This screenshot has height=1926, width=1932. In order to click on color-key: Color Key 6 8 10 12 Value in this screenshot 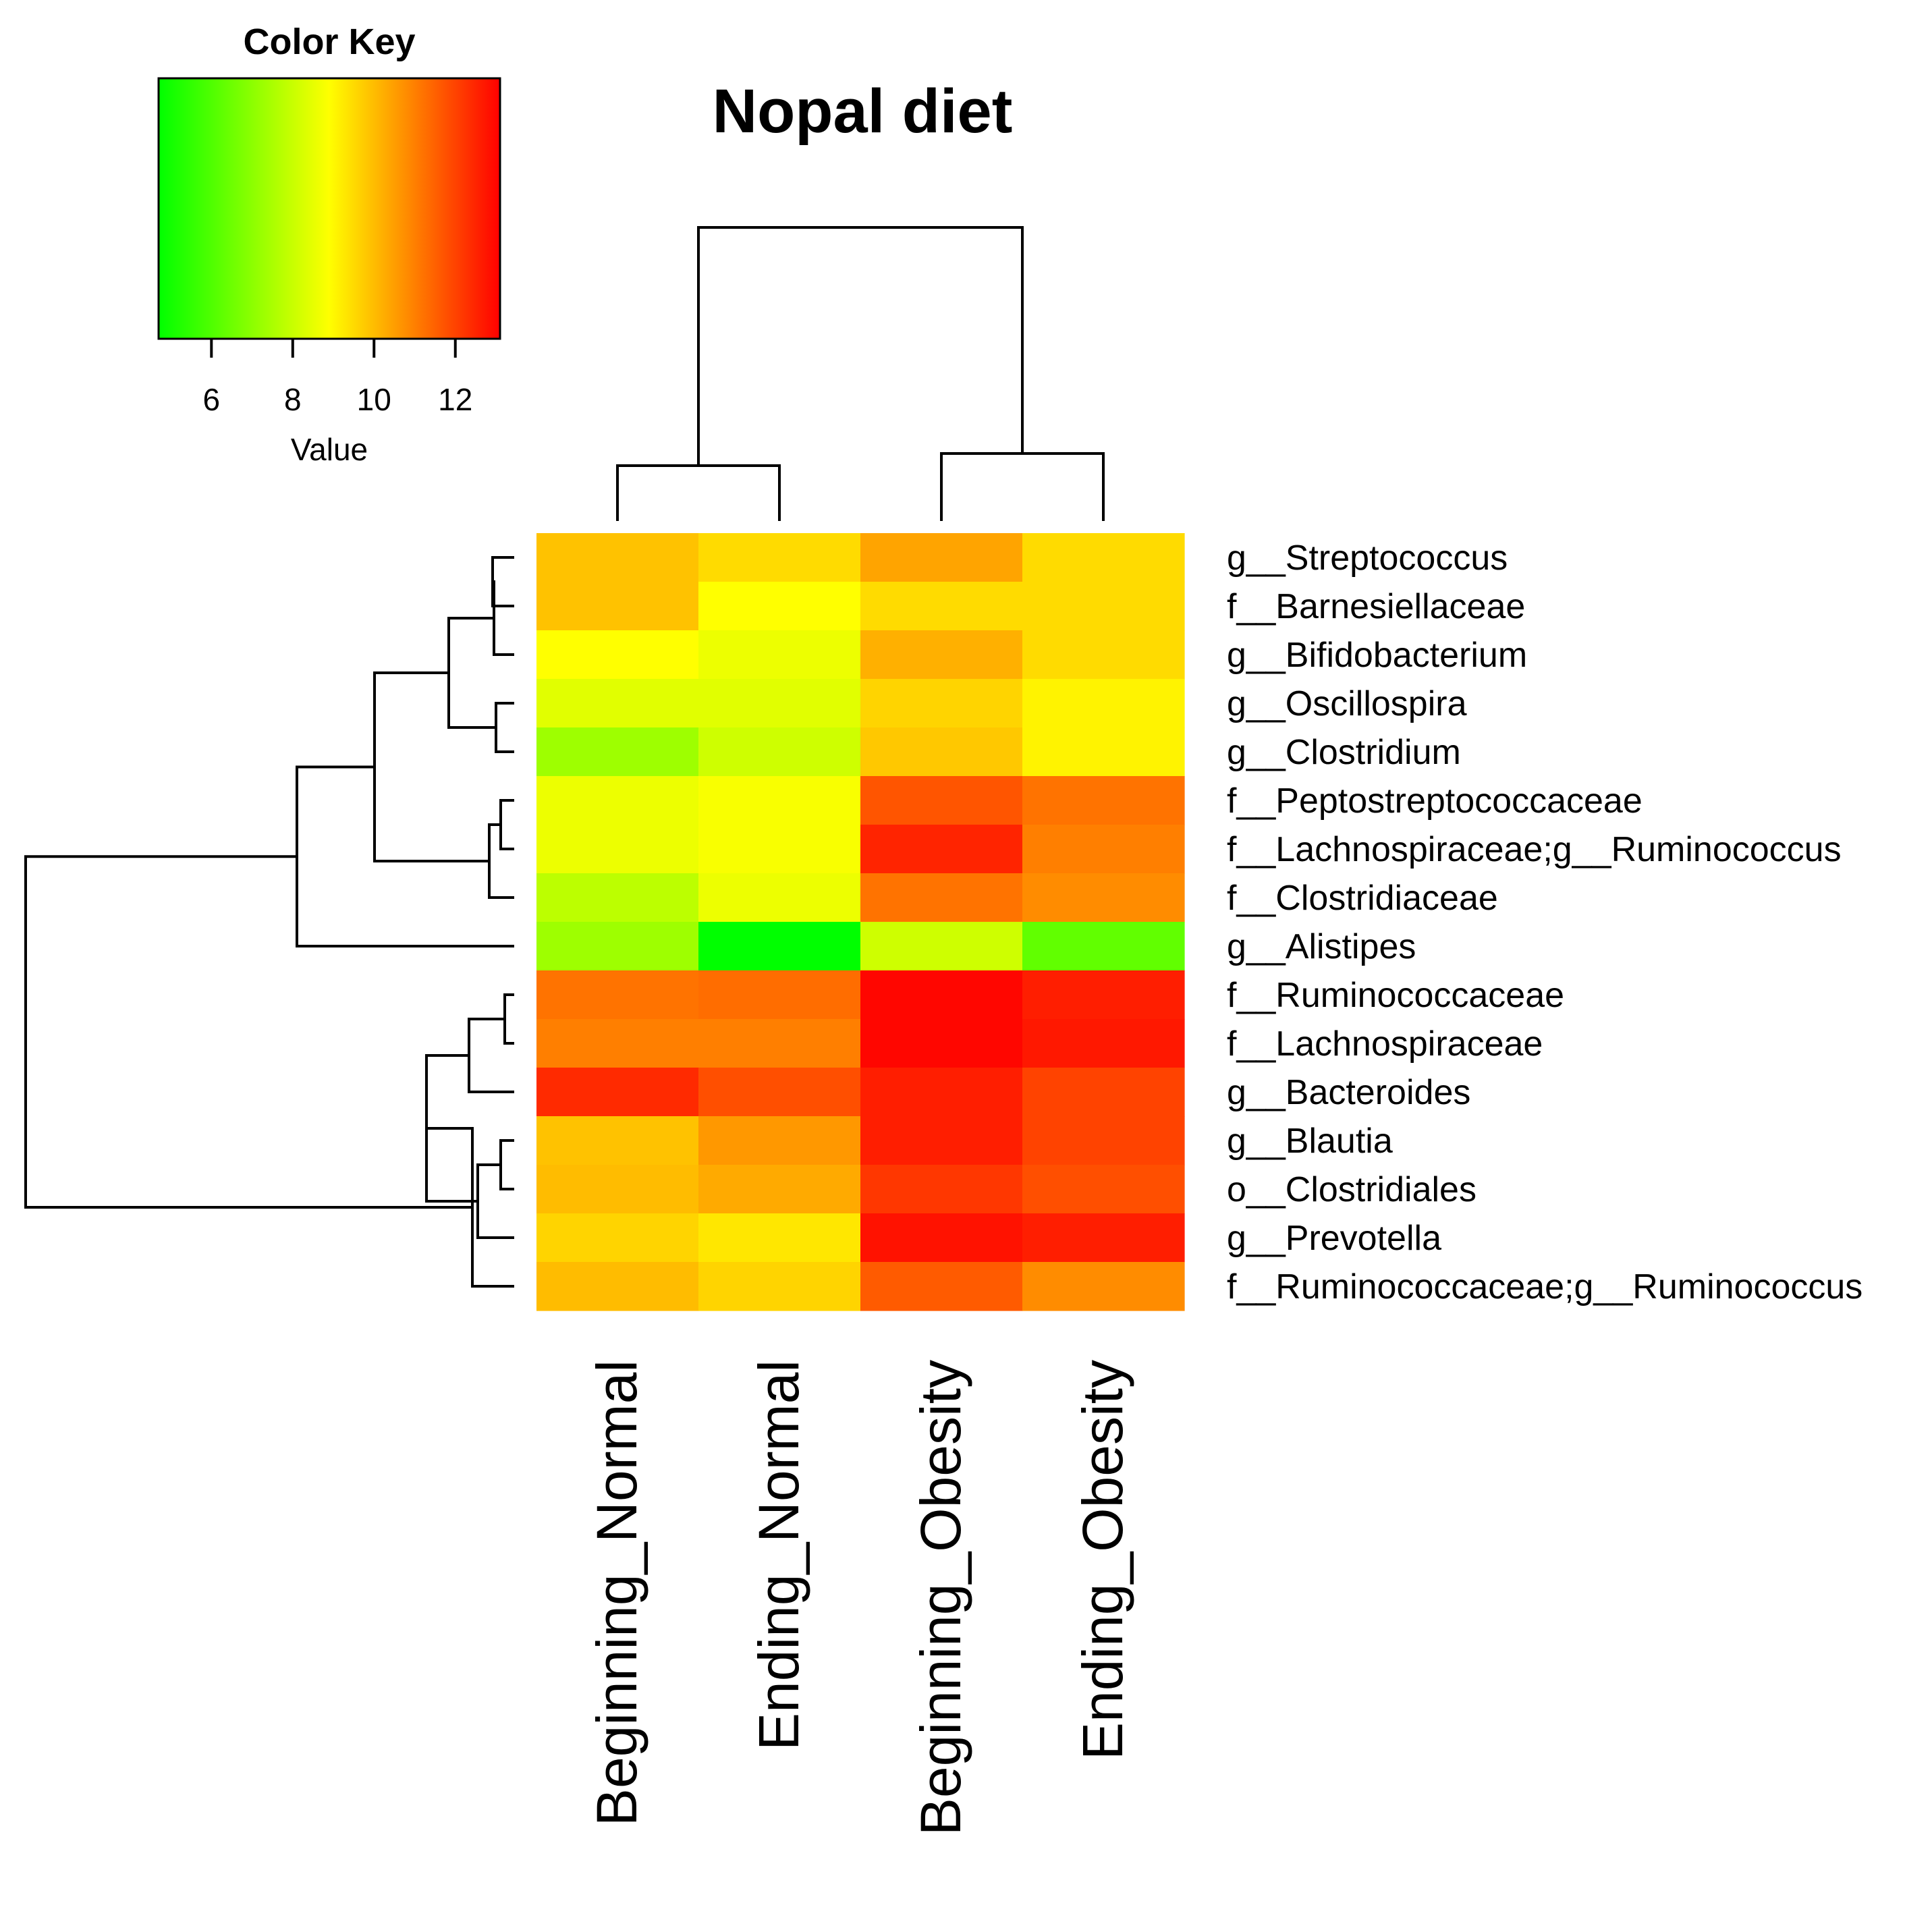, I will do `click(329, 245)`.